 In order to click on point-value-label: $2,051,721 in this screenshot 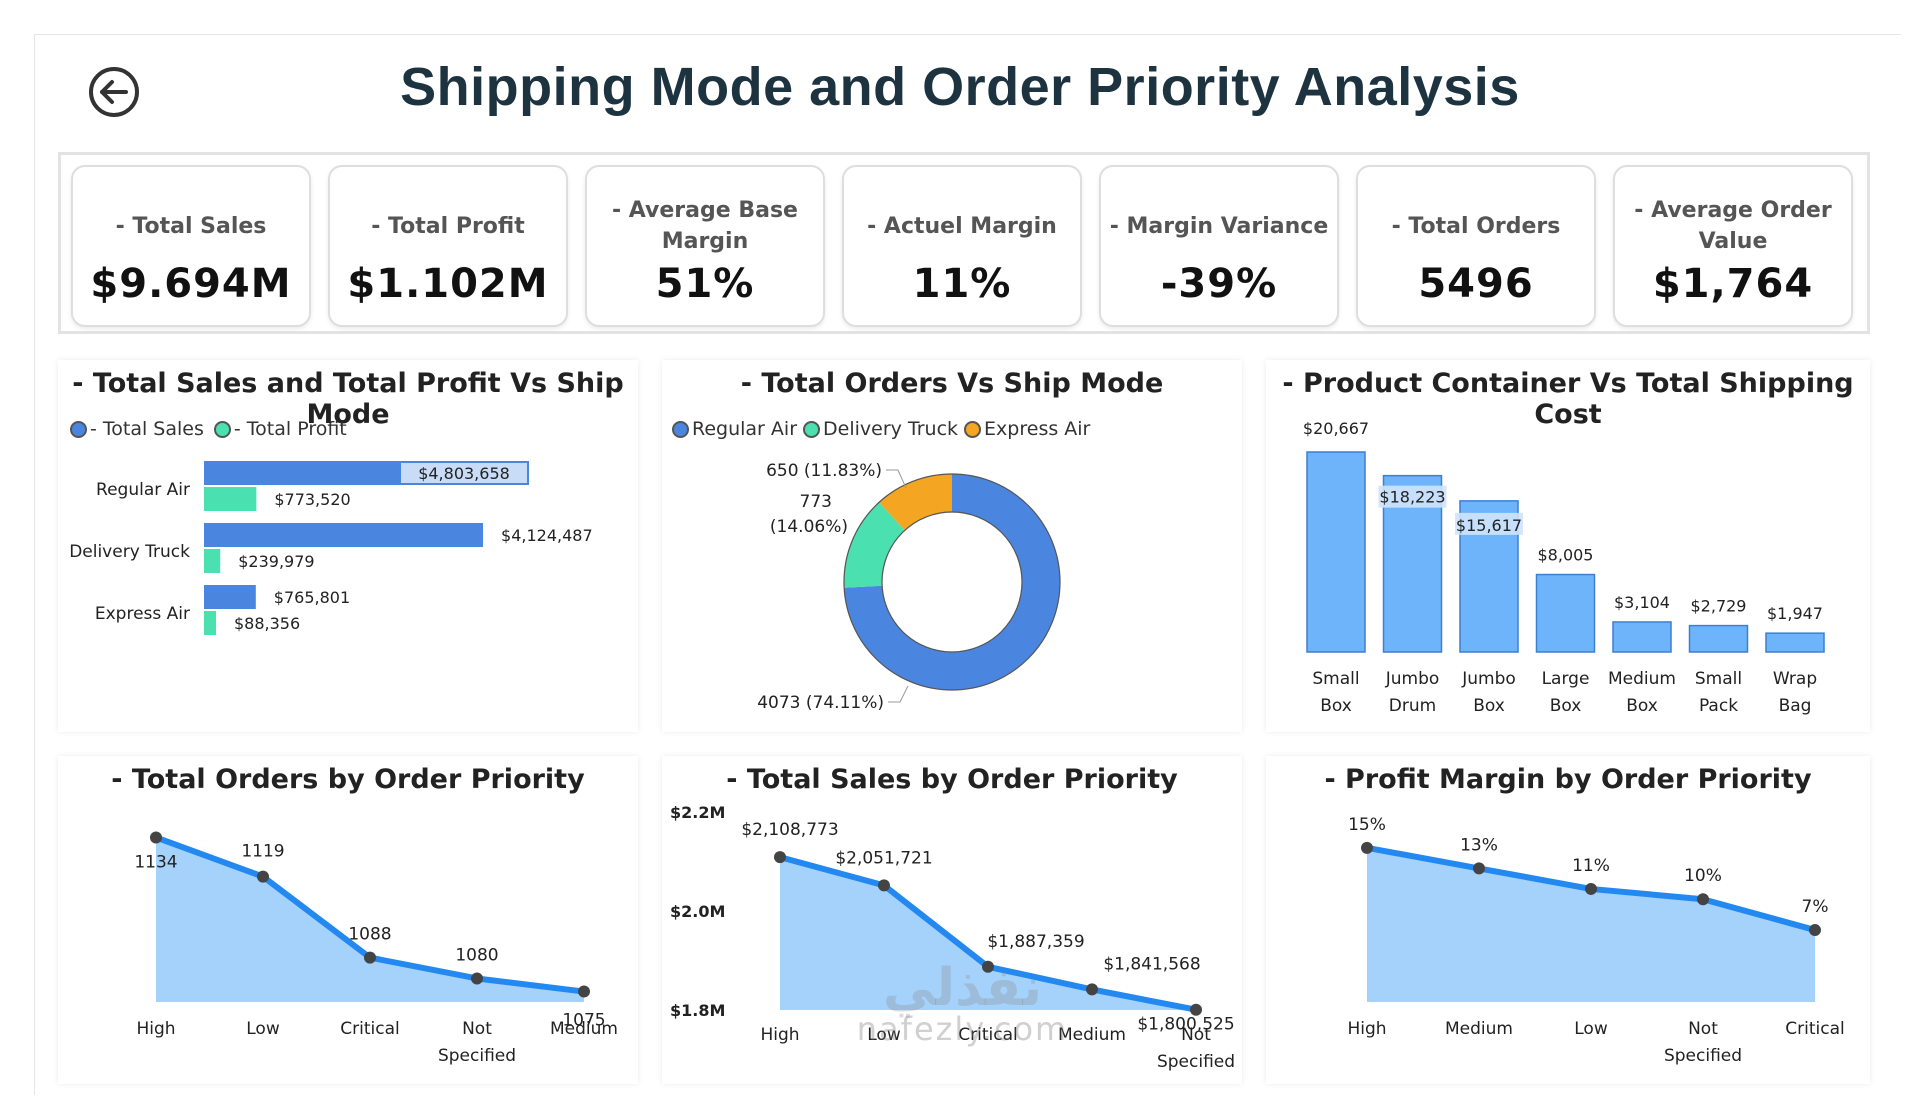, I will do `click(883, 858)`.